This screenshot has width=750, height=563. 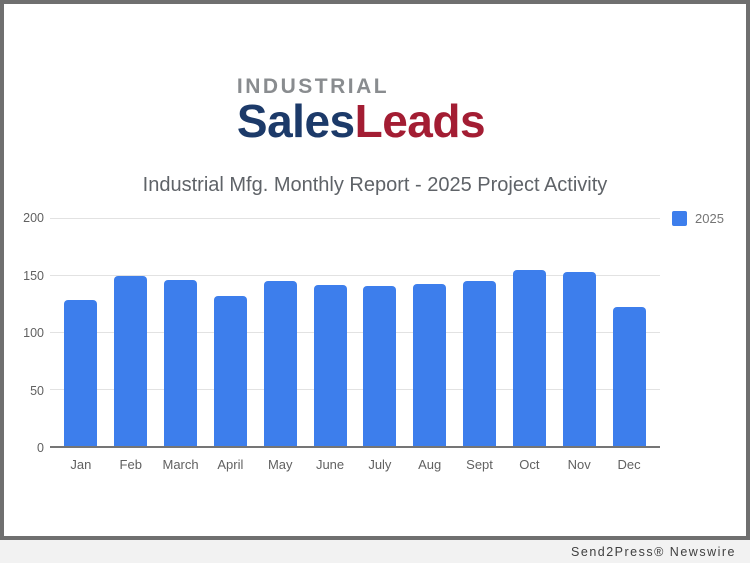 I want to click on bar-slot-april, so click(x=230, y=332).